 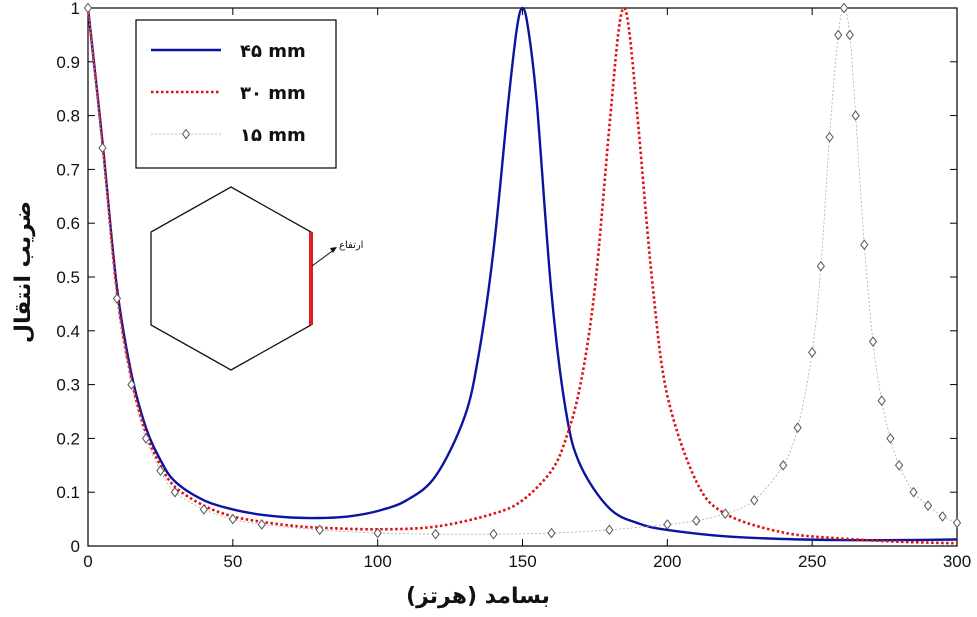 I want to click on legend-item: ۱۵ mm, so click(x=228, y=135).